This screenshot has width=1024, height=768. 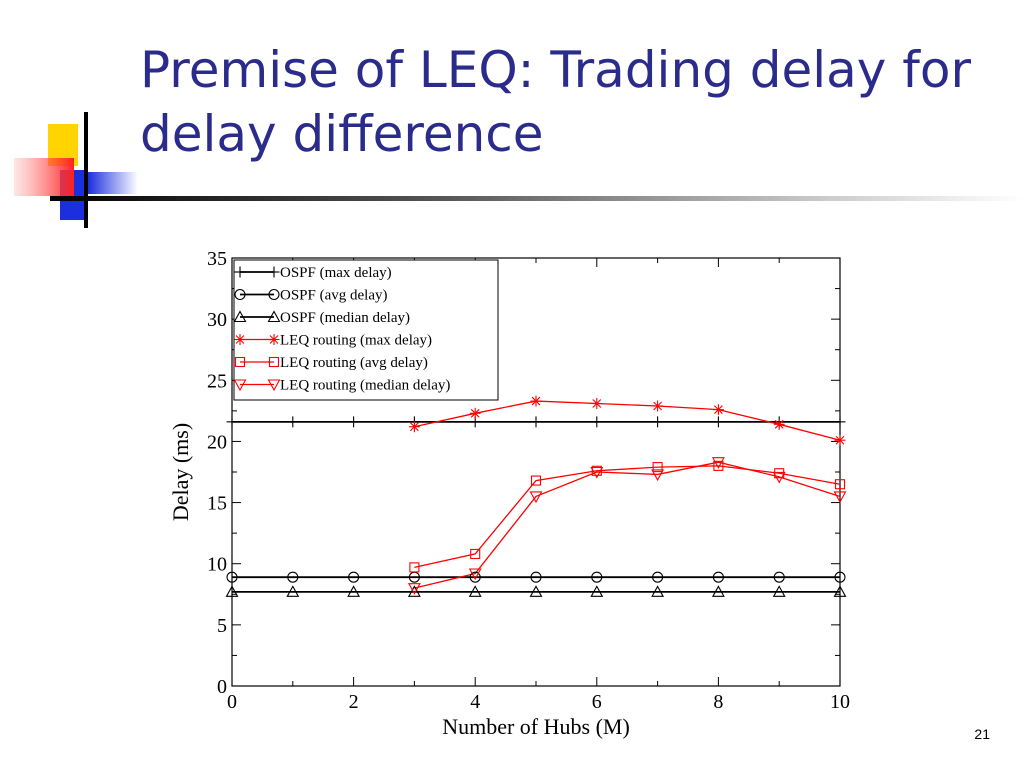 What do you see at coordinates (354, 702) in the screenshot?
I see `x-tick-label: 2` at bounding box center [354, 702].